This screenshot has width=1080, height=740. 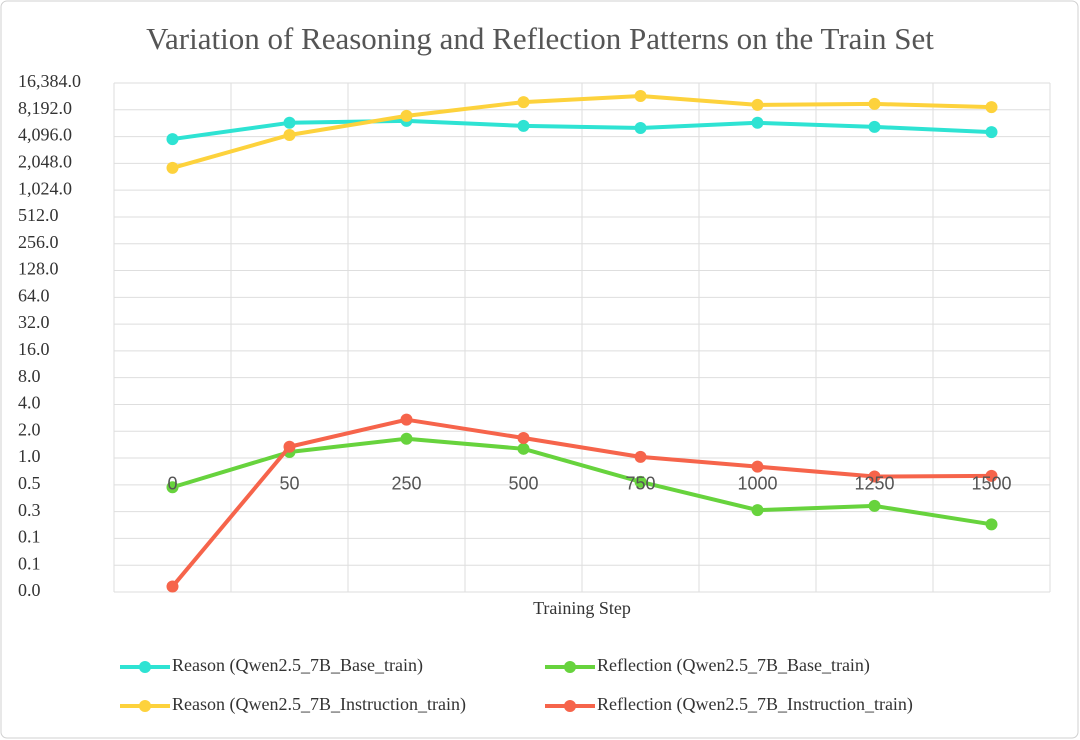 What do you see at coordinates (29, 429) in the screenshot?
I see `y-tick-label: 2.0` at bounding box center [29, 429].